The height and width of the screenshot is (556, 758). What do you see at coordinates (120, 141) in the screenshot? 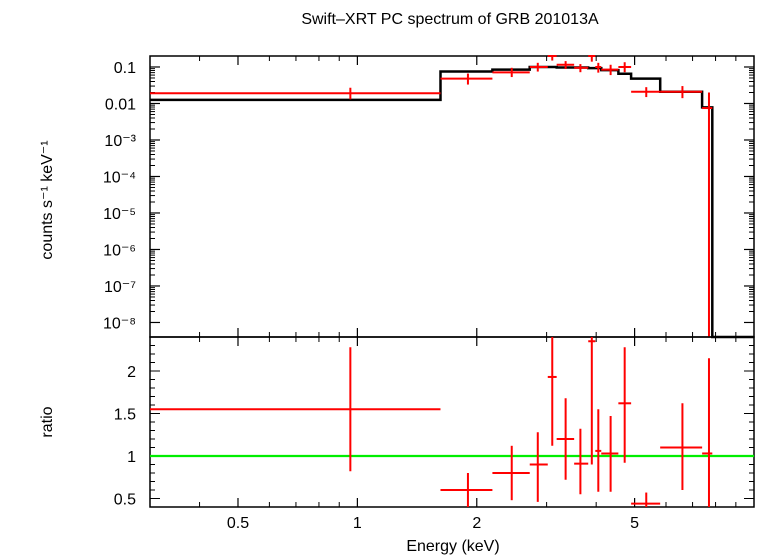
I see `y-tick-label: 10⁻³` at bounding box center [120, 141].